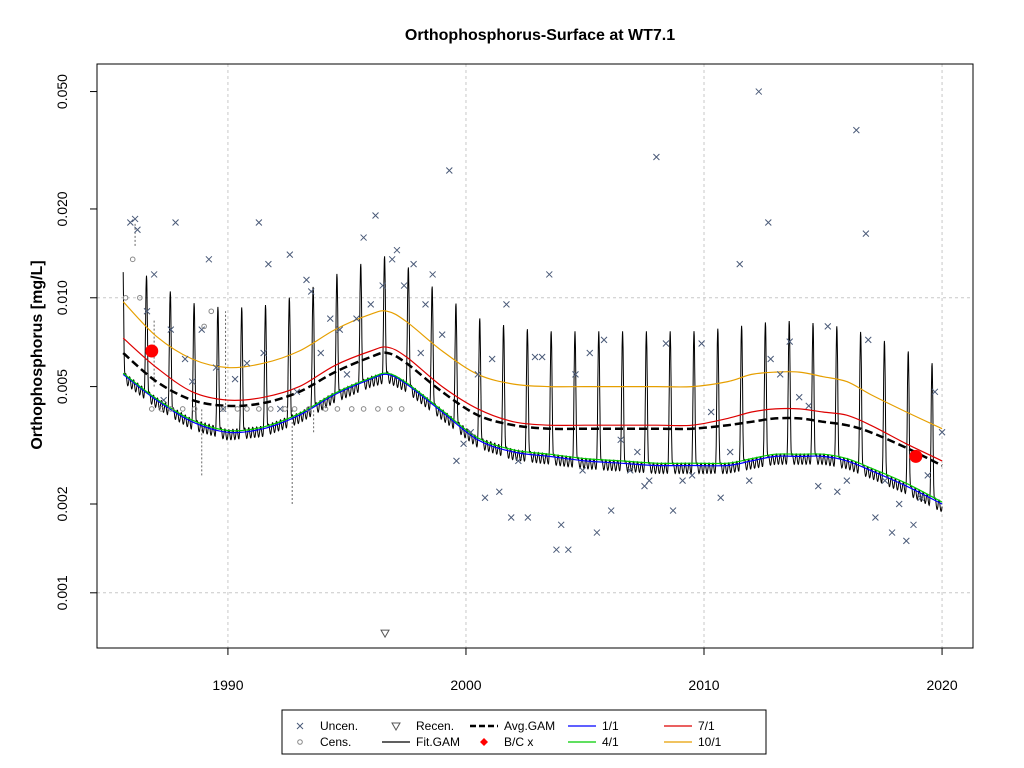  Describe the element at coordinates (62, 386) in the screenshot. I see `y-tick-label: 0.005` at that location.